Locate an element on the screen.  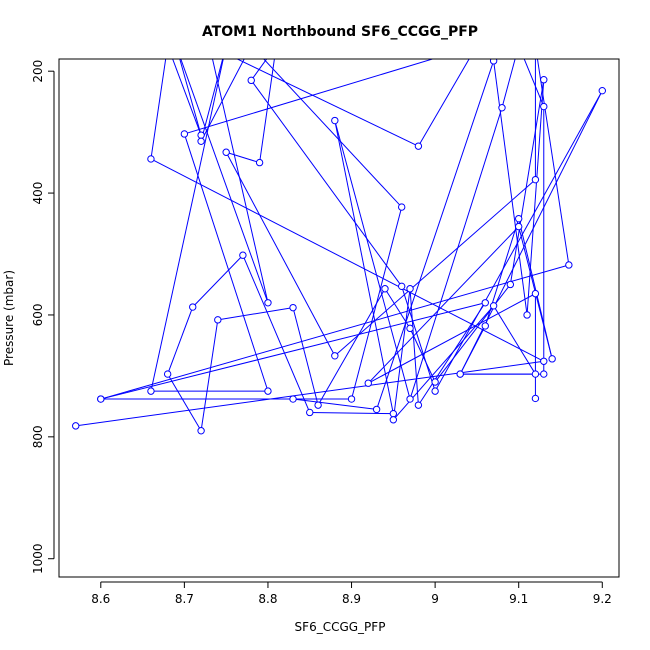
x-axis-label: SF6_CCGG_PFP is located at coordinates (340, 627).